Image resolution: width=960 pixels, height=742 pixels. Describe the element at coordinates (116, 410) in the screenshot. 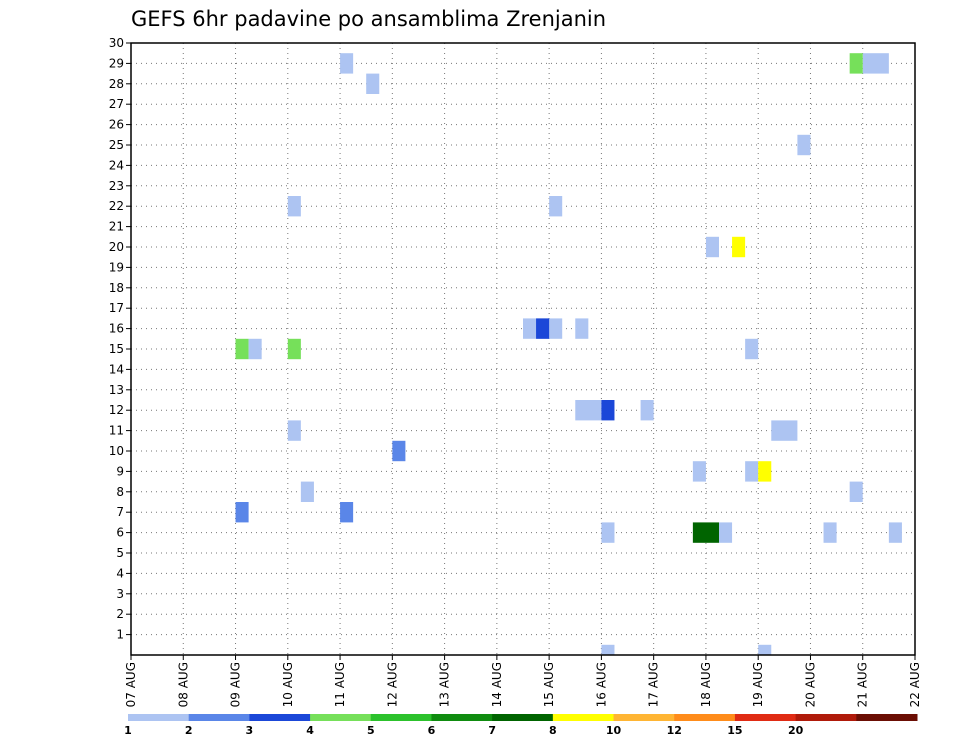

I see `y-tick-label: 12` at that location.